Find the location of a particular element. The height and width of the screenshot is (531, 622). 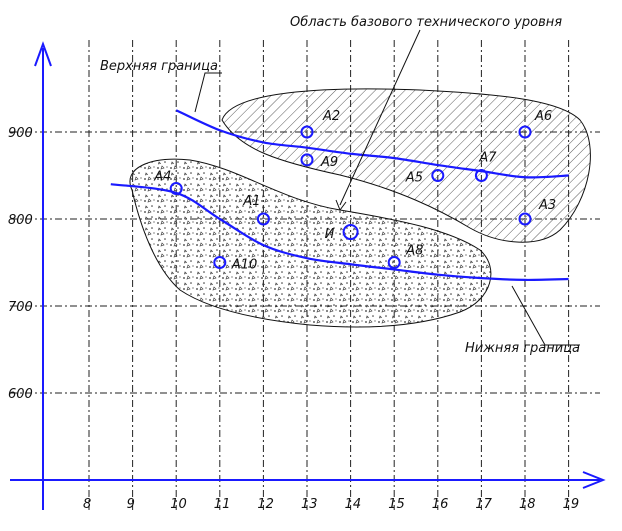

point-label: А3 is located at coordinates (547, 205).